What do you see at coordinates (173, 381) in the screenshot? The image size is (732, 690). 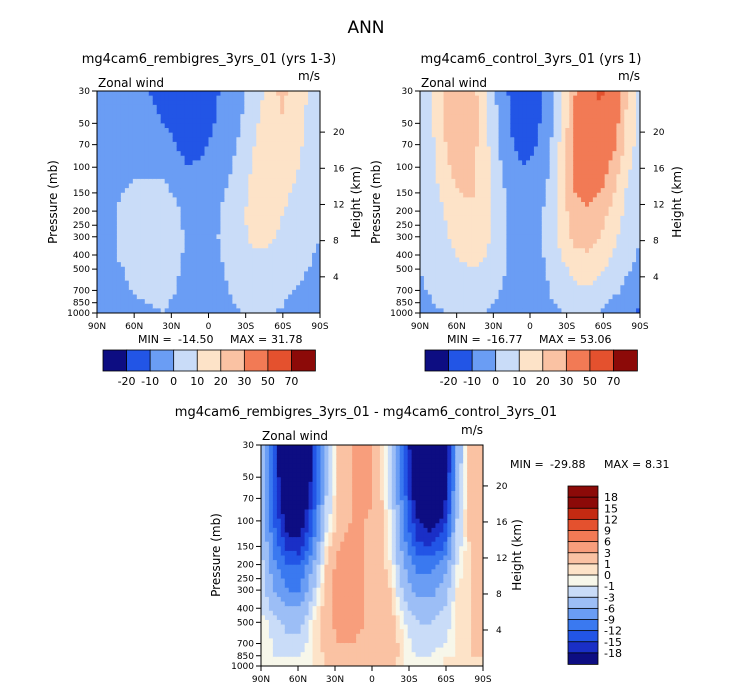 I see `colorbar-label: 0` at bounding box center [173, 381].